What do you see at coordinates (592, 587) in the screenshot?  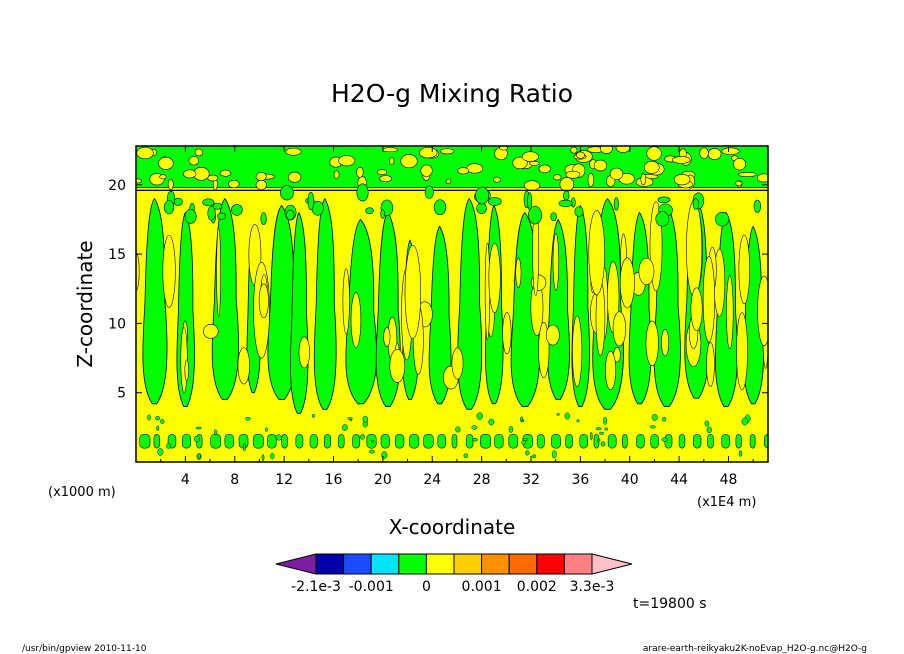 I see `colorbar-label: 3.3e-3` at bounding box center [592, 587].